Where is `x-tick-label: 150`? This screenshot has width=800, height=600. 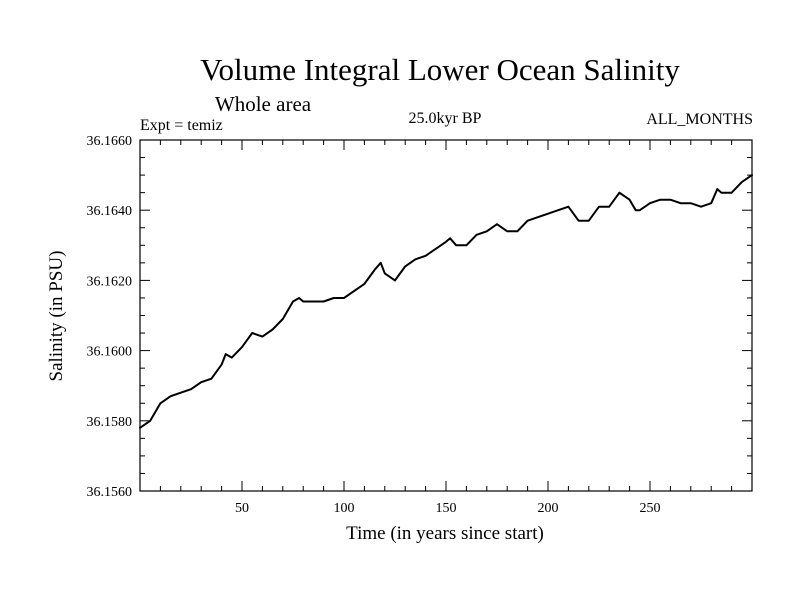 x-tick-label: 150 is located at coordinates (446, 508).